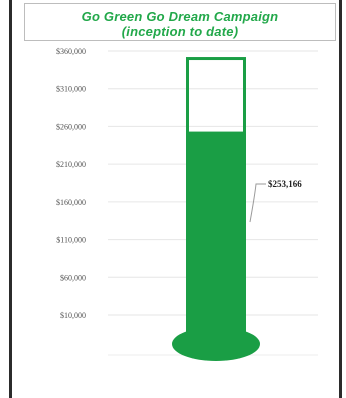  I want to click on y-tick-label: $260,000, so click(71, 126).